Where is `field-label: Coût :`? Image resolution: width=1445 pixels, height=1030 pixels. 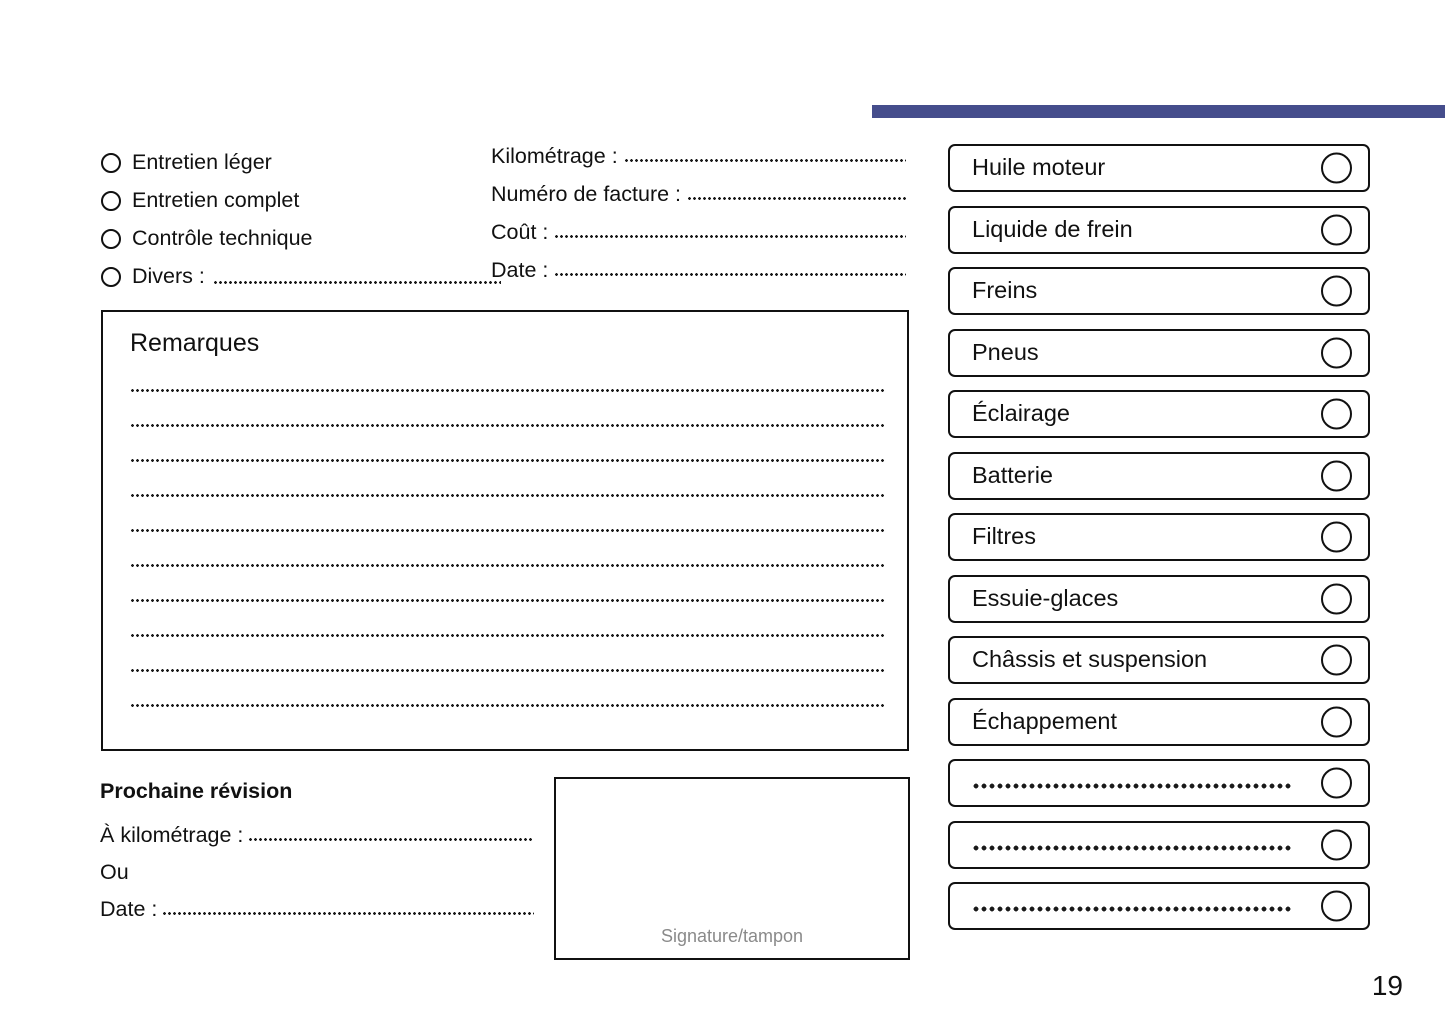 field-label: Coût : is located at coordinates (520, 232).